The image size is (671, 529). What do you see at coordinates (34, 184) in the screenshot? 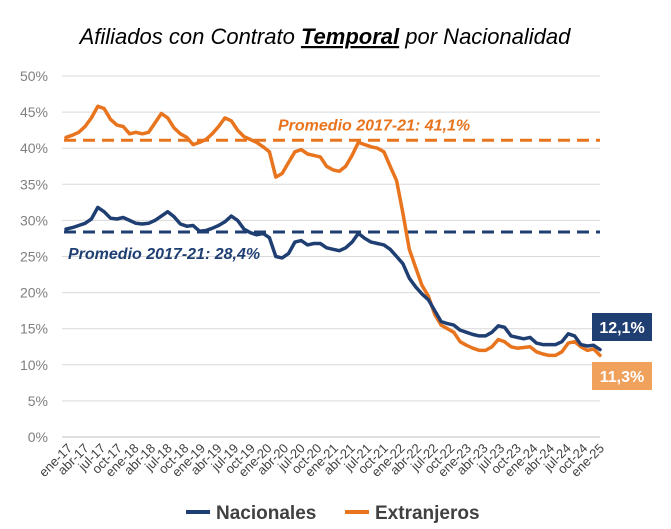
I see `y-tick-label: 35%` at bounding box center [34, 184].